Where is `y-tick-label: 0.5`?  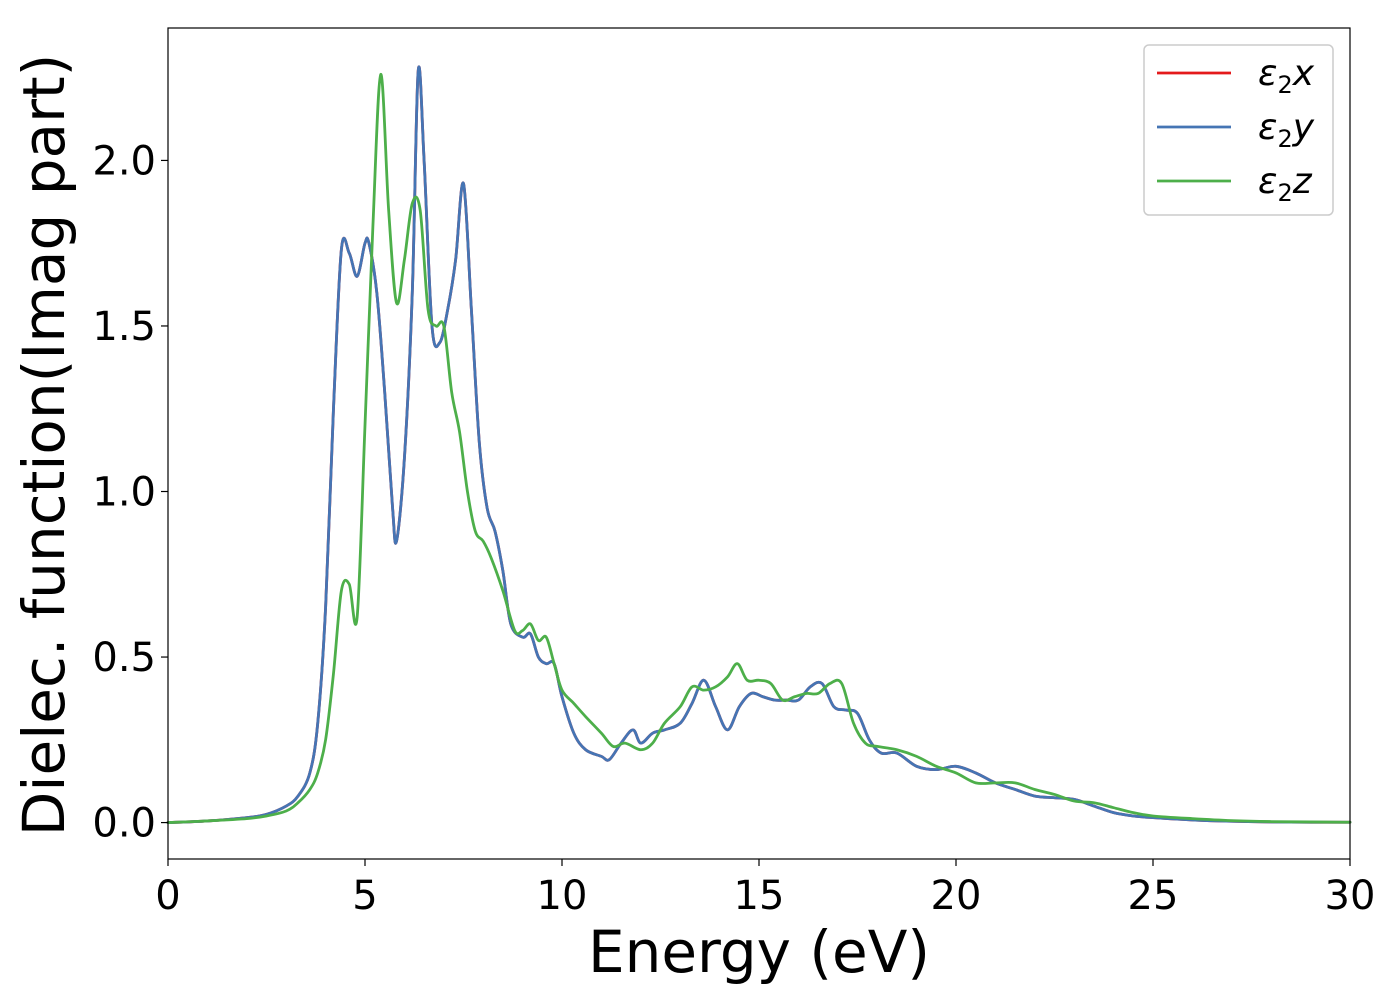 y-tick-label: 0.5 is located at coordinates (124, 658).